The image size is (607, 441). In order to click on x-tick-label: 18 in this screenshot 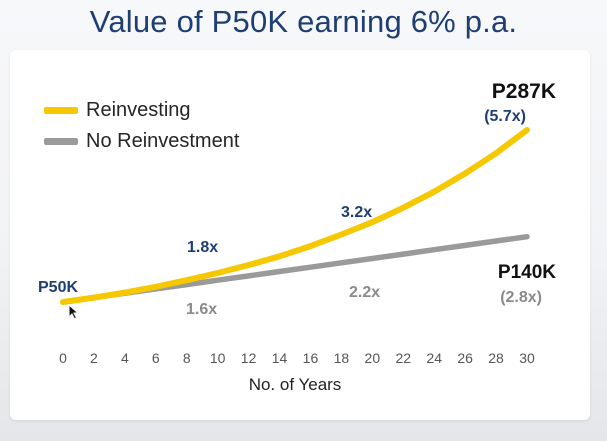, I will do `click(342, 358)`.